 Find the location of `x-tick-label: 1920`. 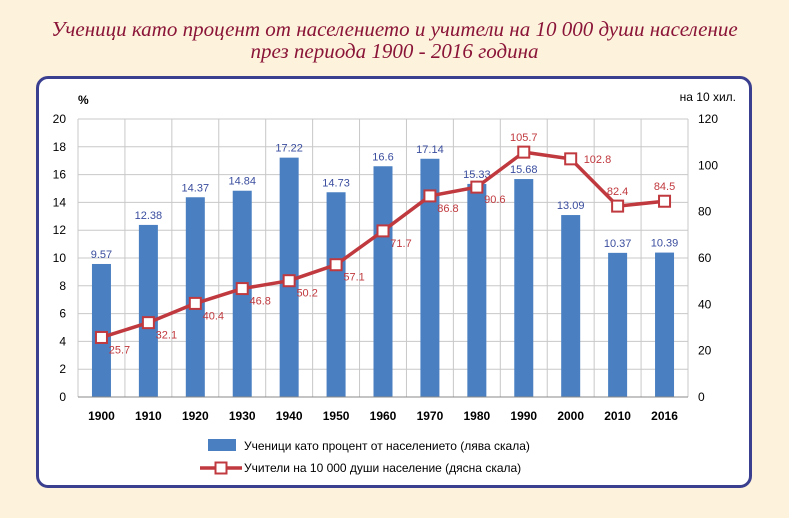

x-tick-label: 1920 is located at coordinates (195, 416).